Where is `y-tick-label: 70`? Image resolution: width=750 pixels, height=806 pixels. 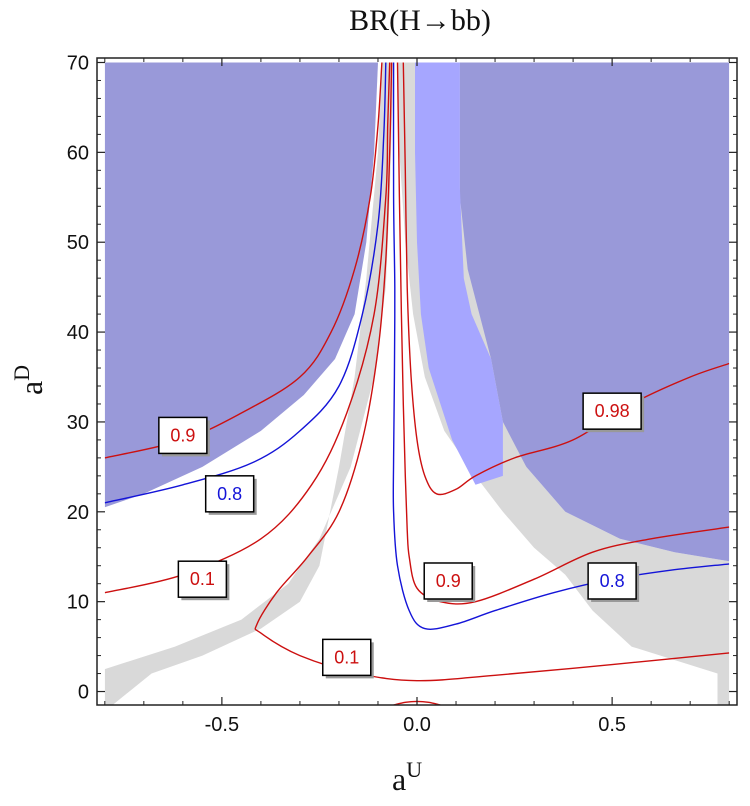
y-tick-label: 70 is located at coordinates (78, 63).